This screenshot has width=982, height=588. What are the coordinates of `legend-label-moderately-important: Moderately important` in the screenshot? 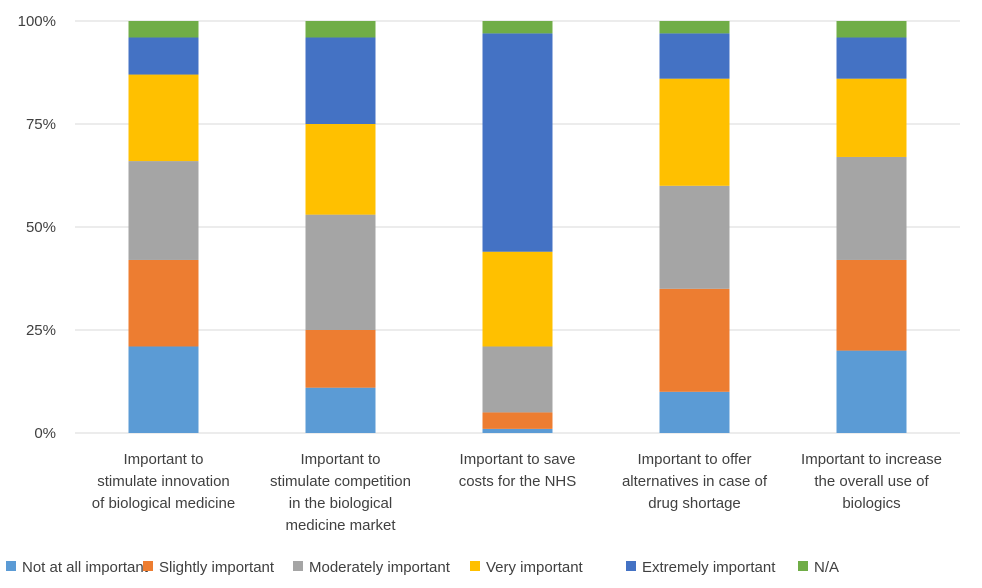 It's located at (380, 567).